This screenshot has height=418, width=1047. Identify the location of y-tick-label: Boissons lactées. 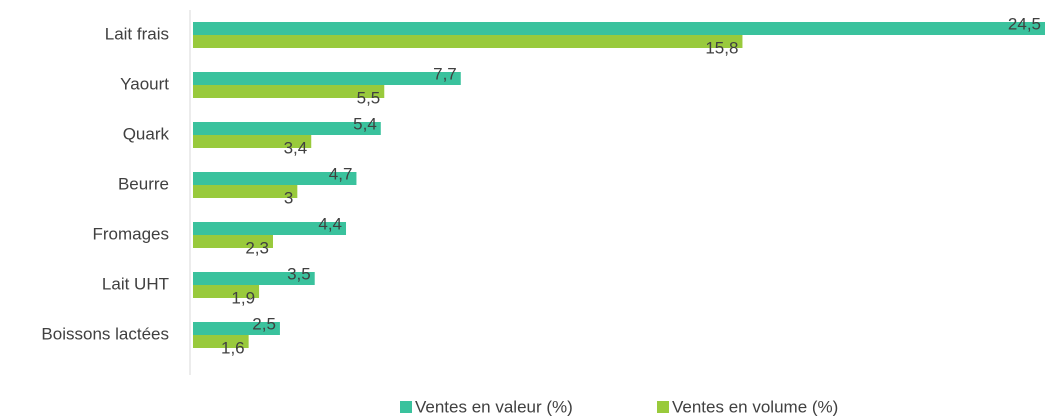
(105, 333).